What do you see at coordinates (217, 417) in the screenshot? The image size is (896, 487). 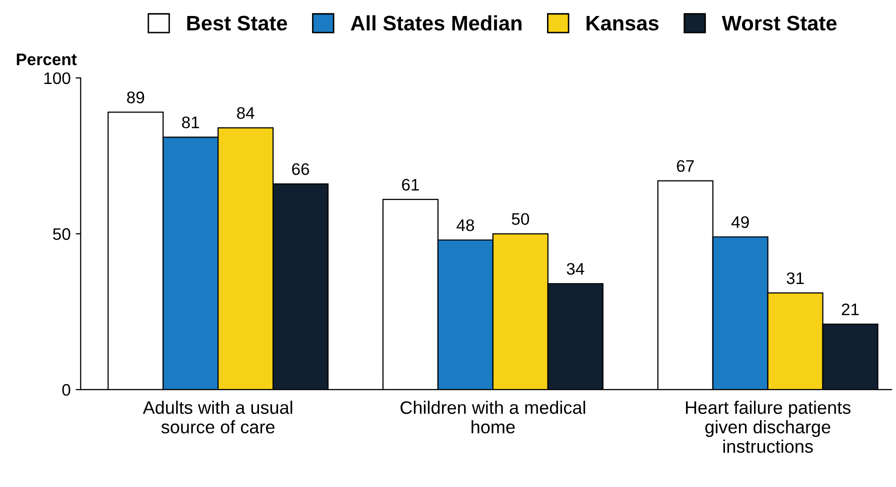 I see `x-tick-label: Adults with a usual source of care` at bounding box center [217, 417].